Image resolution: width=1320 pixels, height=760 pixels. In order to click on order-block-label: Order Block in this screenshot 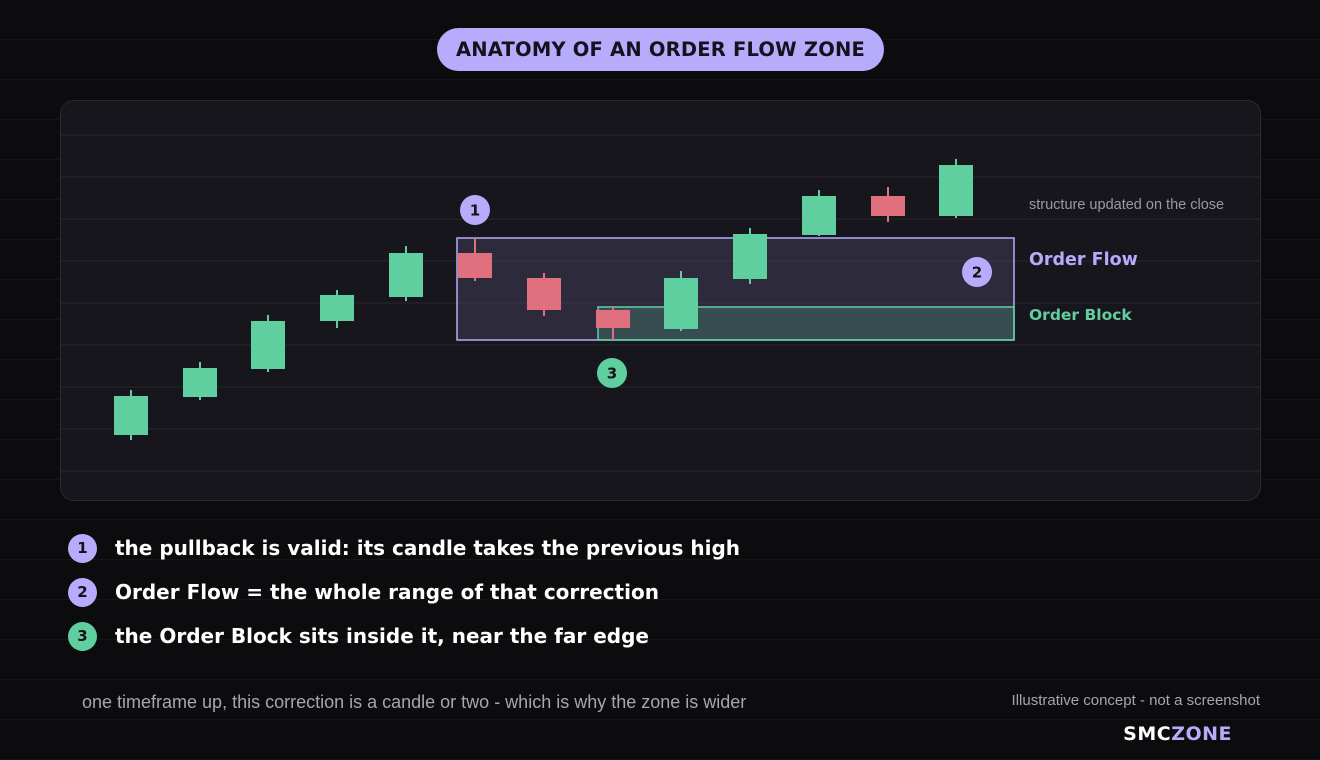, I will do `click(1080, 315)`.